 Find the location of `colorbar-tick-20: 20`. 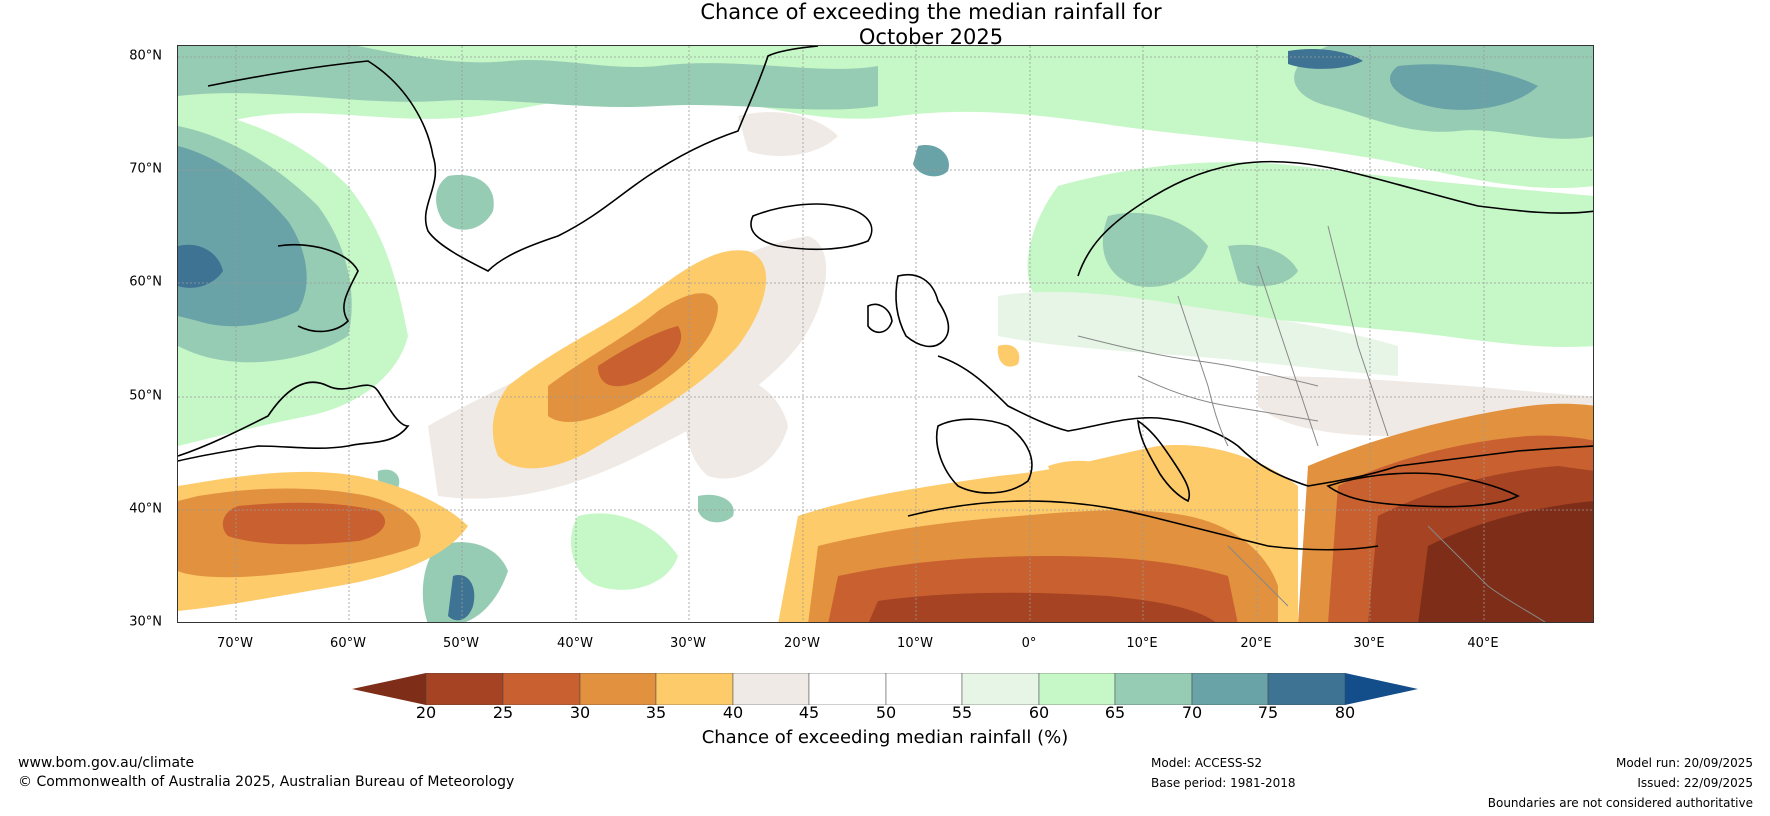

colorbar-tick-20: 20 is located at coordinates (426, 712).